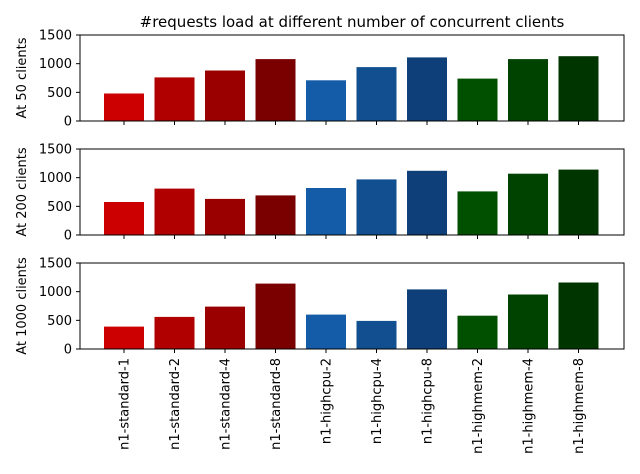 Image resolution: width=640 pixels, height=474 pixels. I want to click on x-tick-label: n1-highmem-8, so click(579, 406).